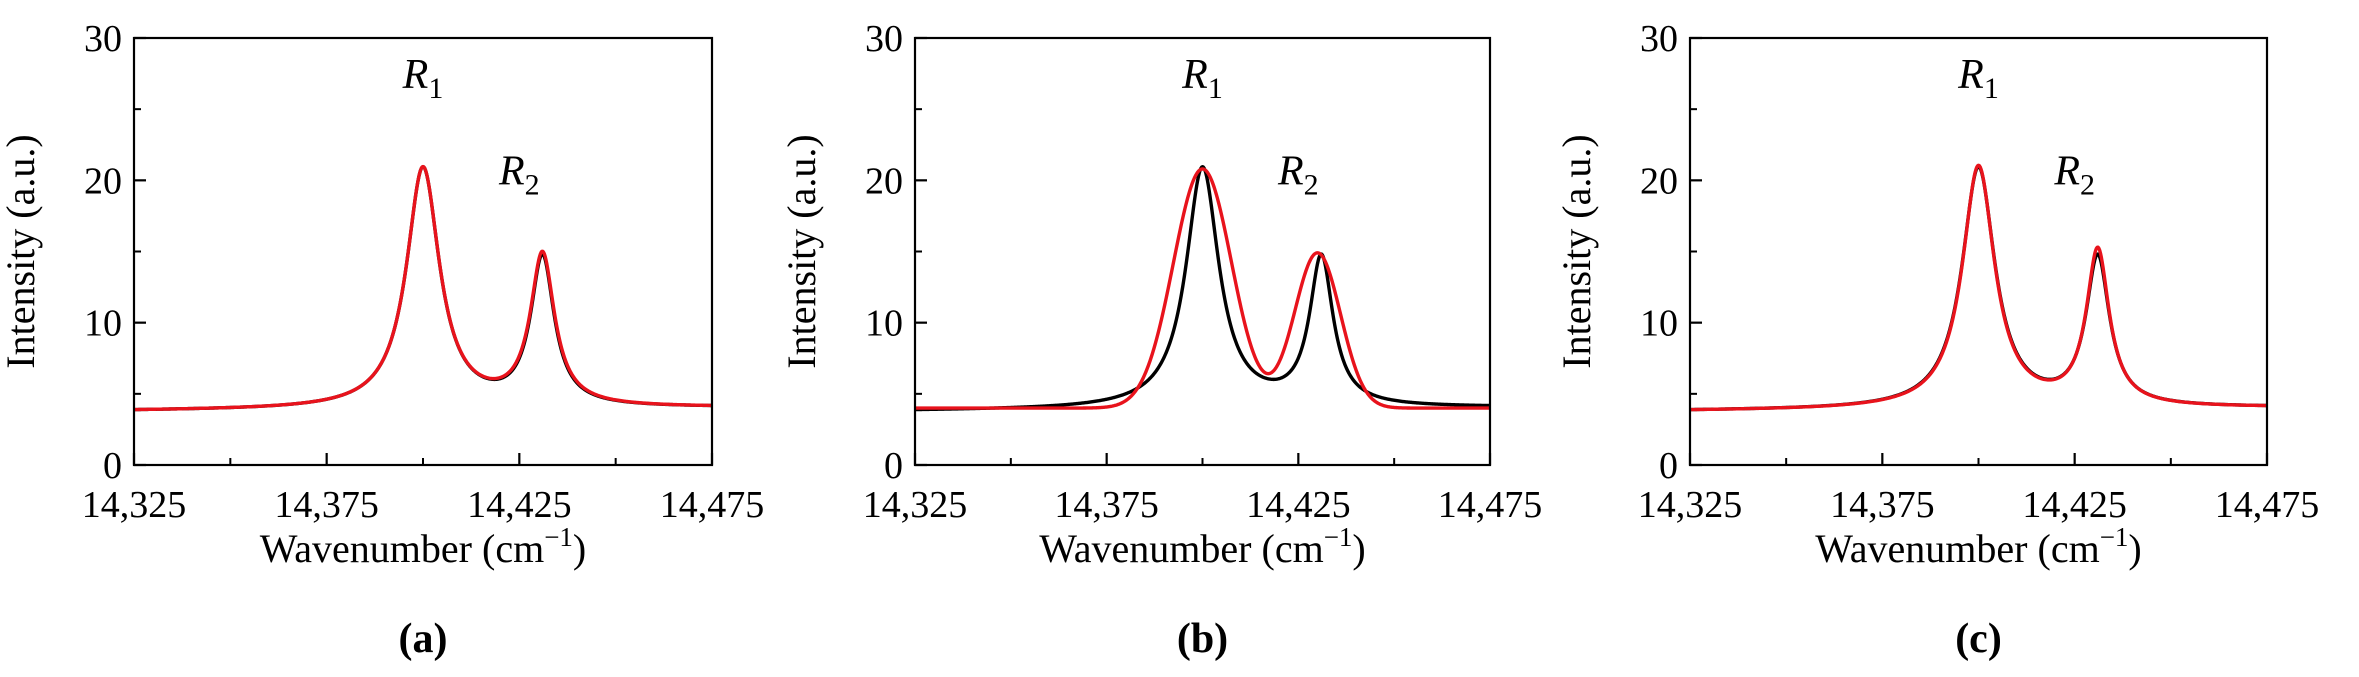 This screenshot has width=2359, height=677. Describe the element at coordinates (1978, 639) in the screenshot. I see `panel-label: (c)` at that location.